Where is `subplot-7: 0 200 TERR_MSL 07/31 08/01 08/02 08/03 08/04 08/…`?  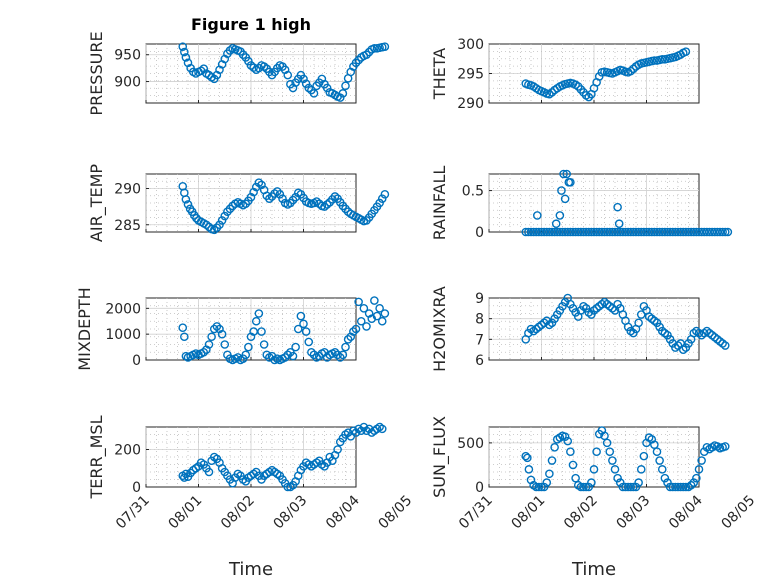 subplot-7: 0 200 TERR_MSL 07/31 08/01 08/02 08/03 08/04 08/… is located at coordinates (251, 473).